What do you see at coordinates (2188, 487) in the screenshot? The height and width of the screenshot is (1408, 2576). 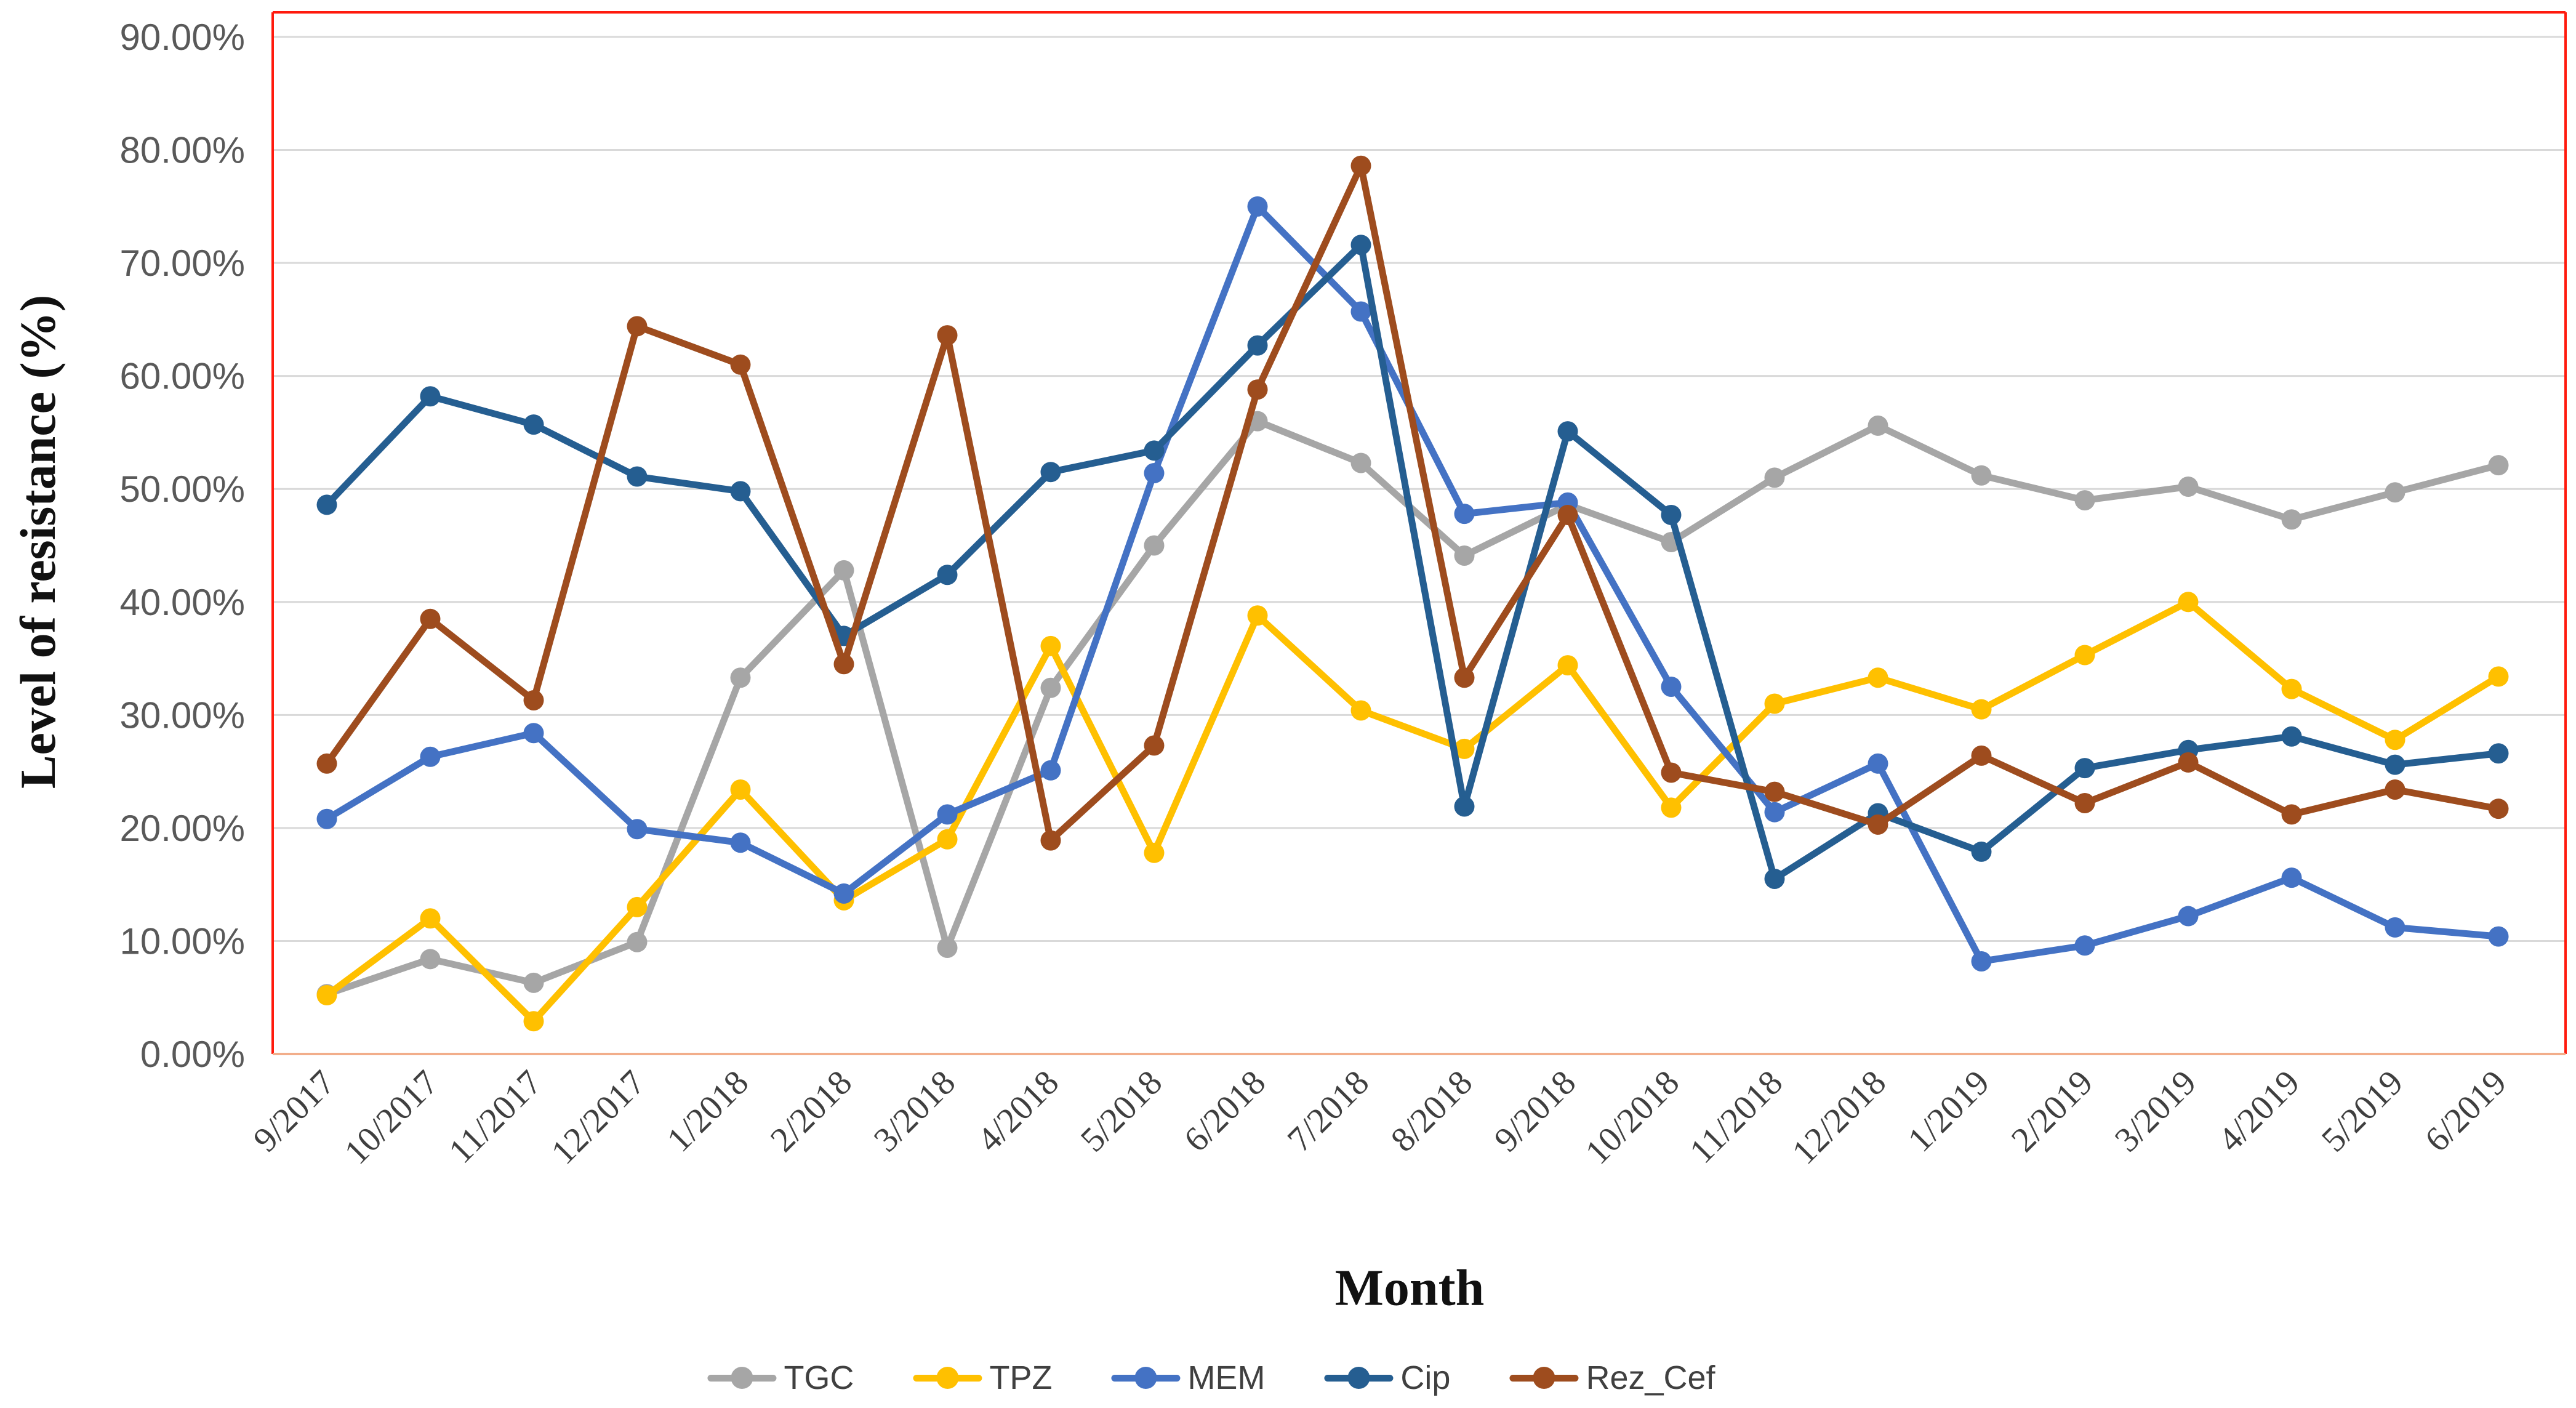 I see `data-point-TGC-3/2019` at bounding box center [2188, 487].